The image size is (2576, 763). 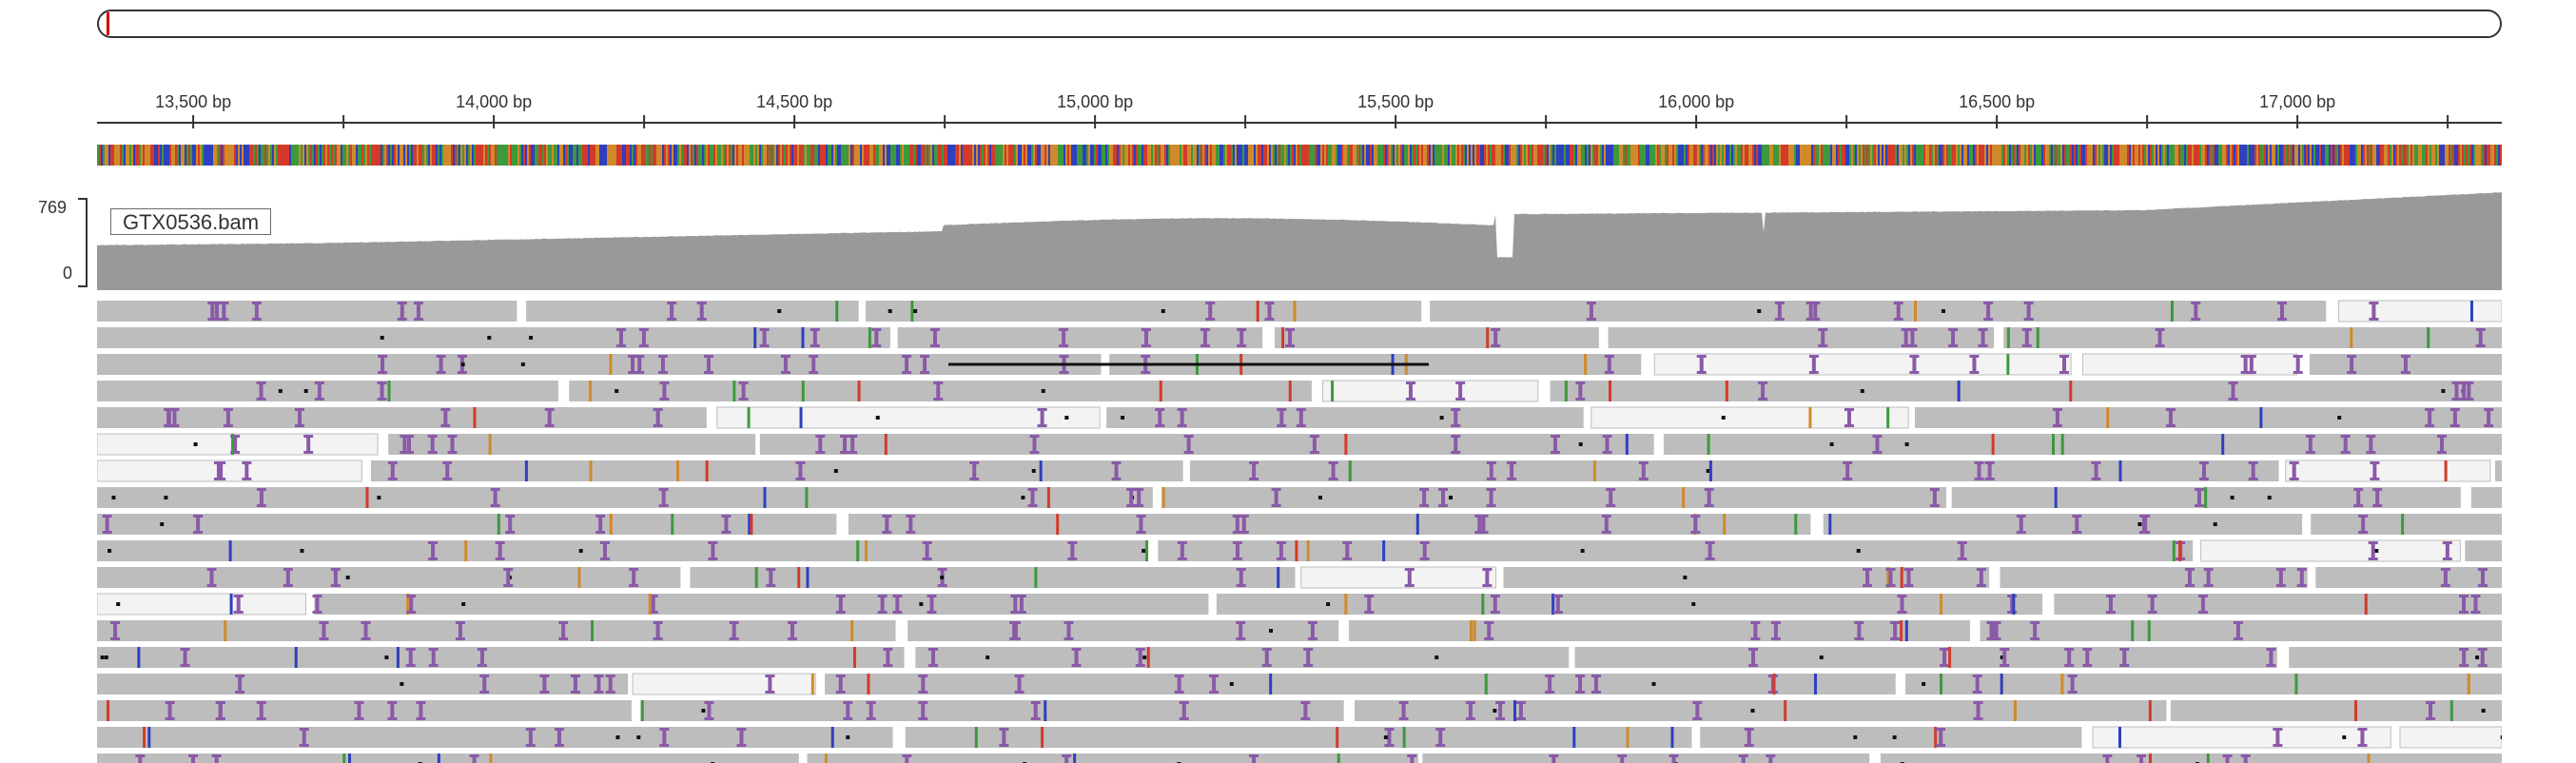 I want to click on coverage-track, so click(x=1299, y=240).